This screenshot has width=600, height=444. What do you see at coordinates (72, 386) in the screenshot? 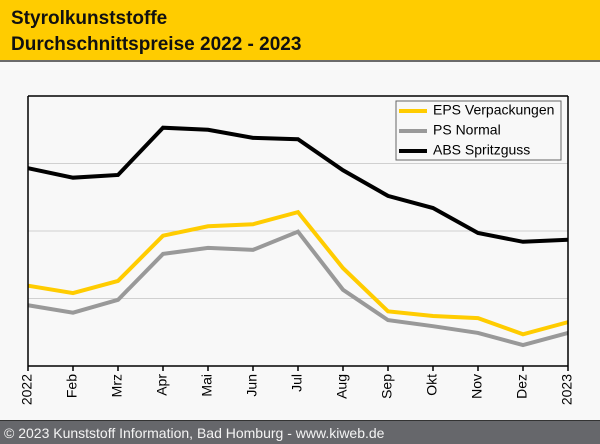
I see `x-tick-label: Feb` at bounding box center [72, 386].